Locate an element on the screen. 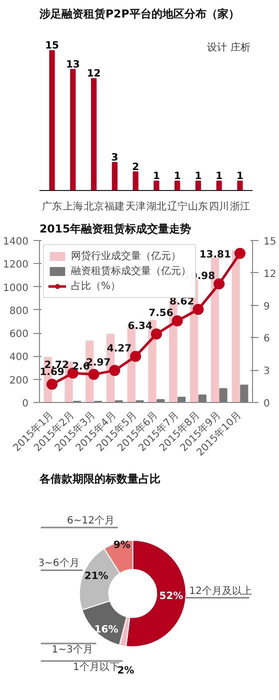 This screenshot has width=279, height=700. x-tick-label: 北京 is located at coordinates (94, 206).